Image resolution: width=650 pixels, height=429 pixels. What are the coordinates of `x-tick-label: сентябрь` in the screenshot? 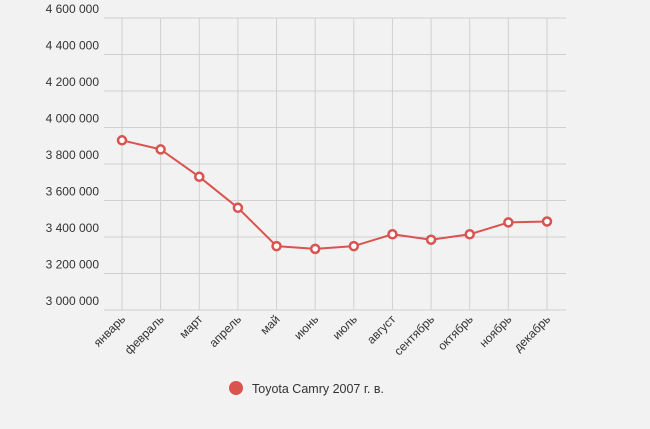 It's located at (414, 335).